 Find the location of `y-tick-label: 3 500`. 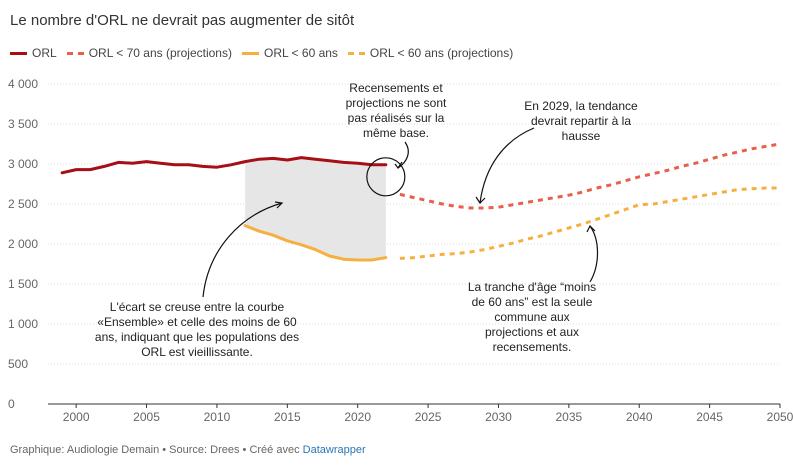

y-tick-label: 3 500 is located at coordinates (23, 124).